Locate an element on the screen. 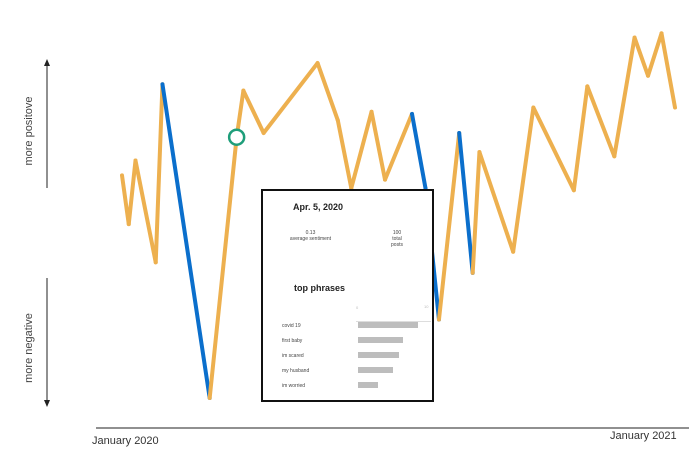 The height and width of the screenshot is (476, 689). y-label-positive: more positove is located at coordinates (29, 131).